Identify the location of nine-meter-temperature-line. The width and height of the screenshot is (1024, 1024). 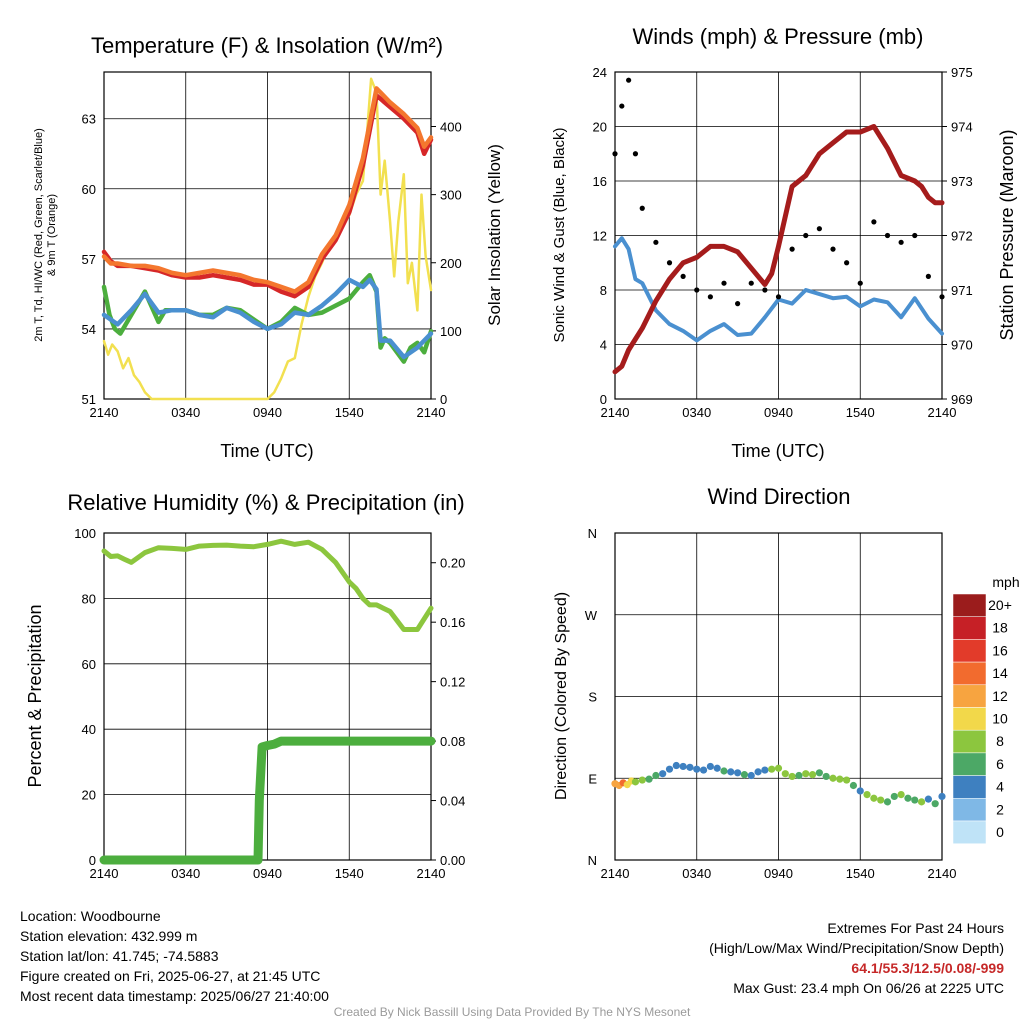
(267, 190).